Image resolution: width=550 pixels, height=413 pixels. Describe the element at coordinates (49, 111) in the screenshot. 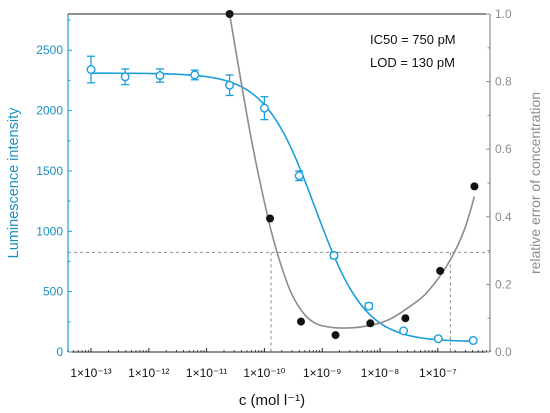

I see `y-left-tick-label: 2000` at that location.